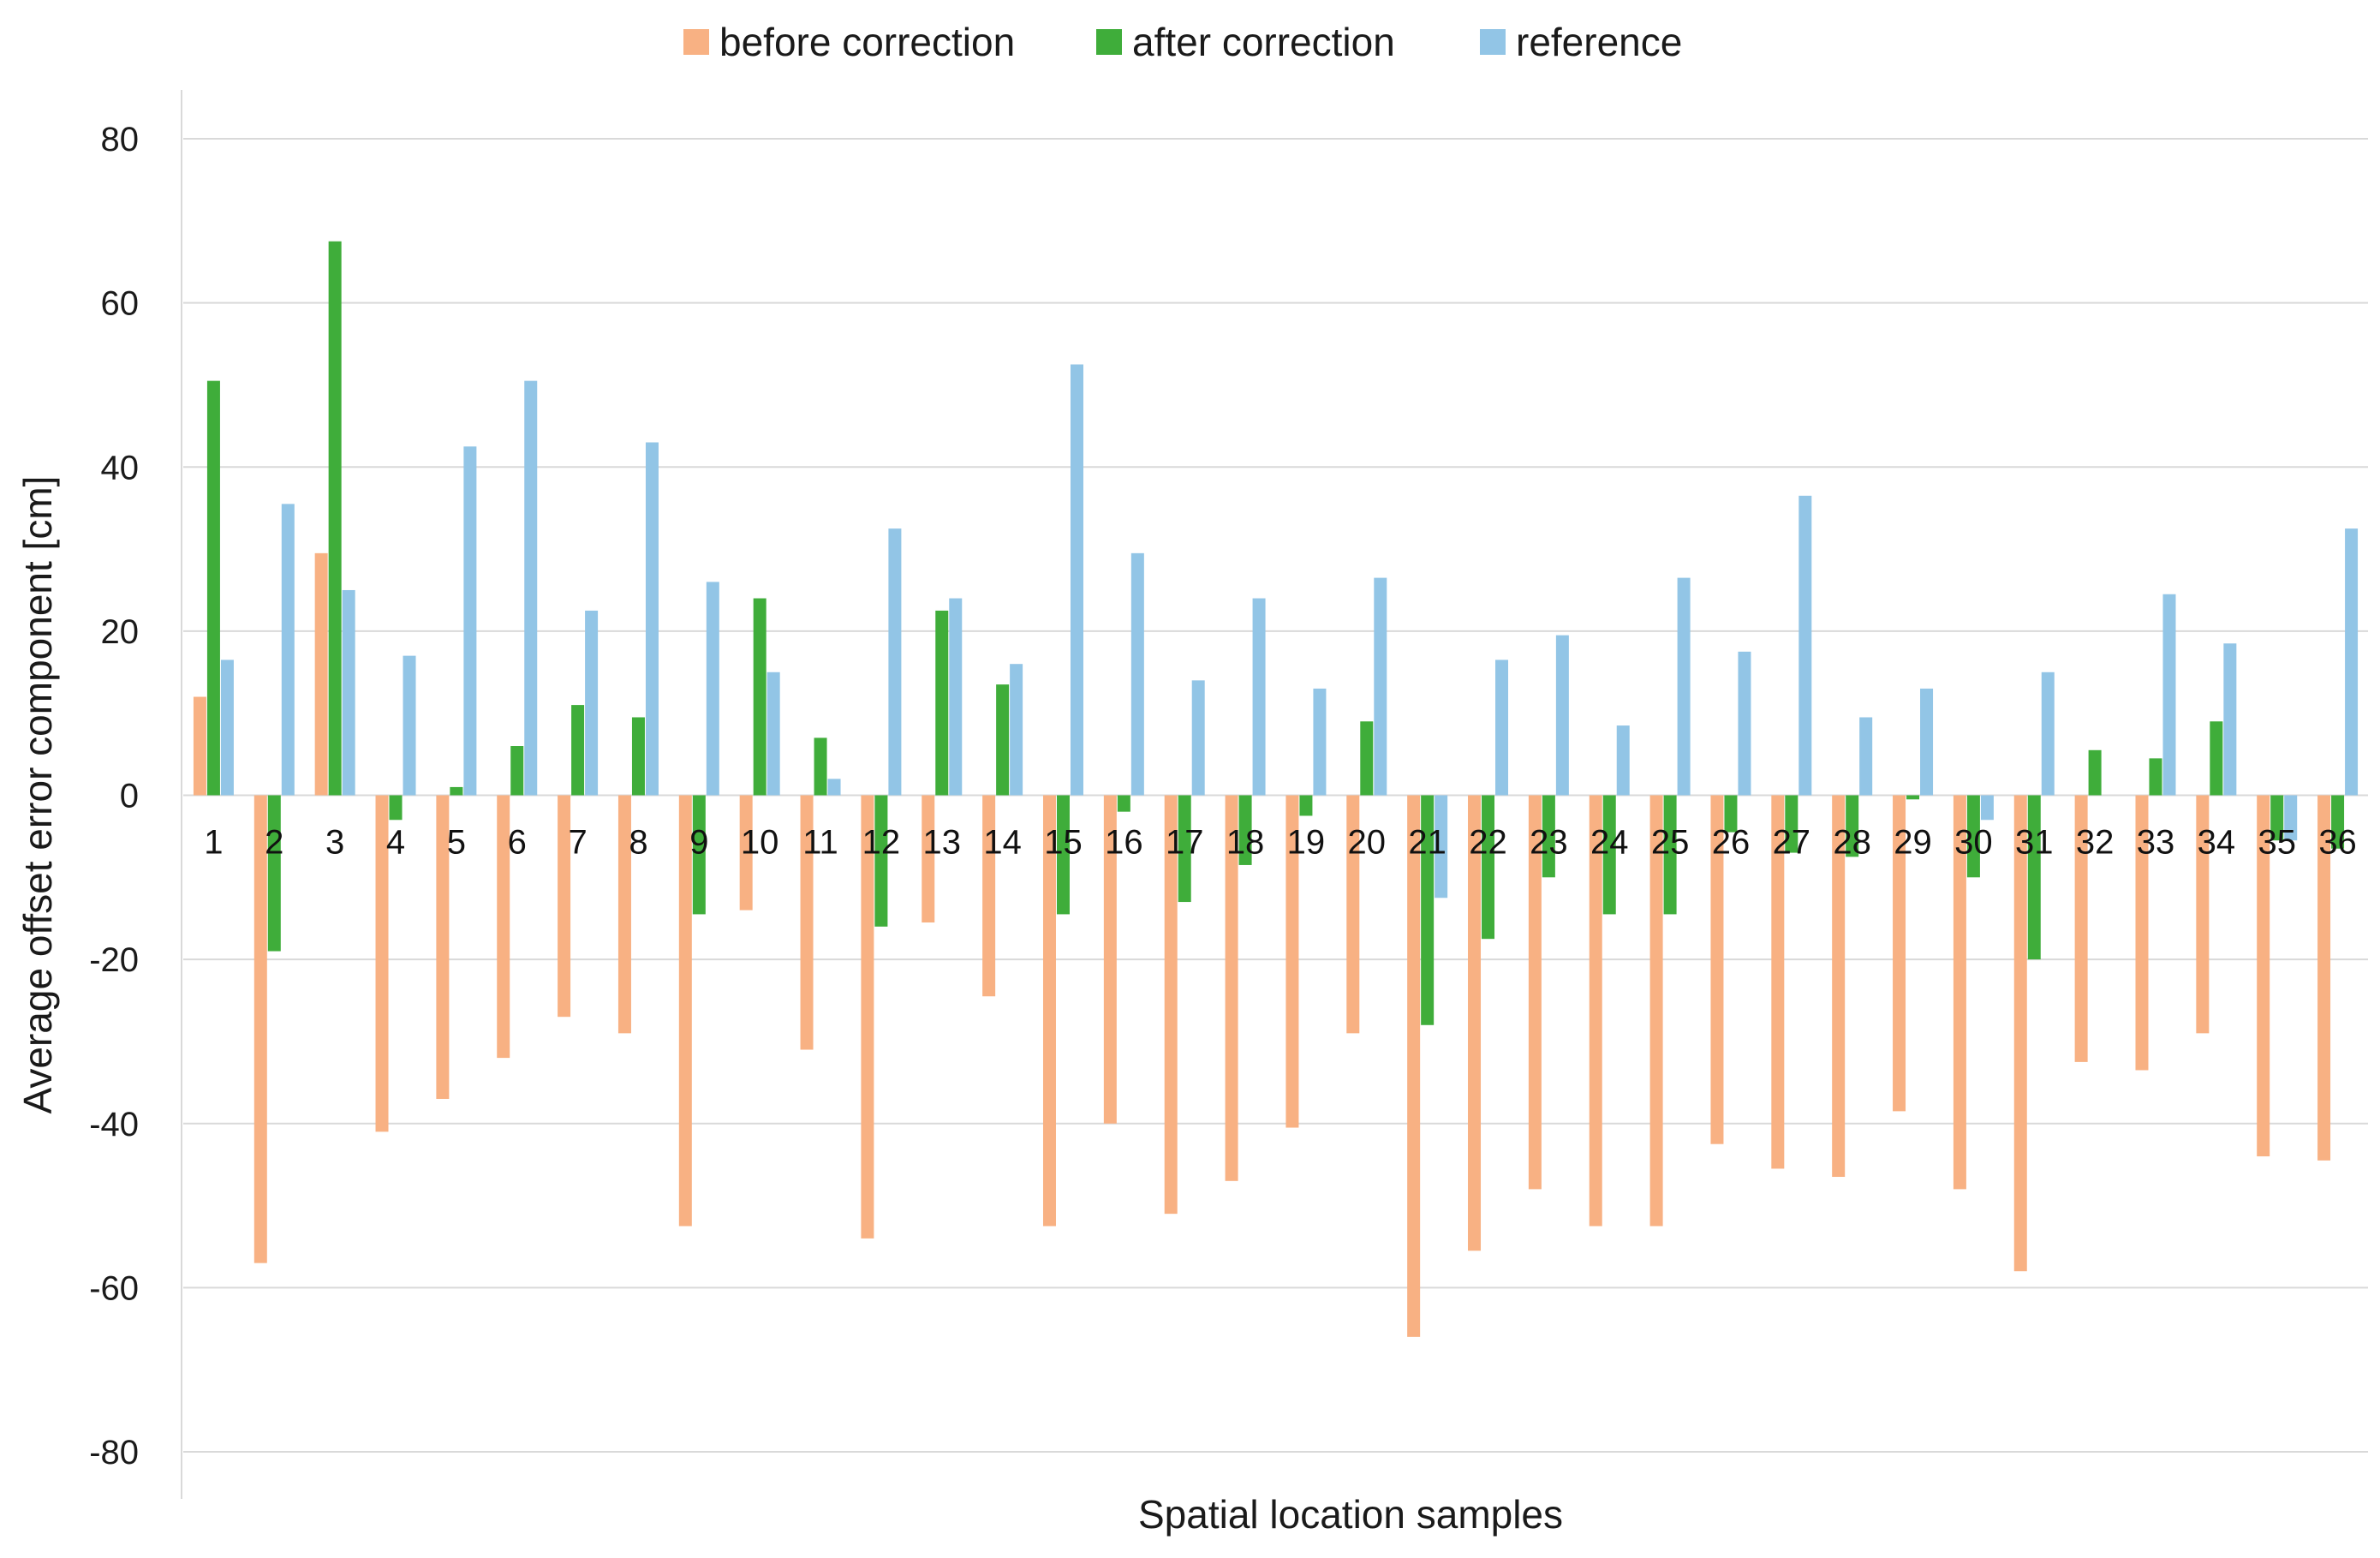  I want to click on x-category-label: 2, so click(274, 843).